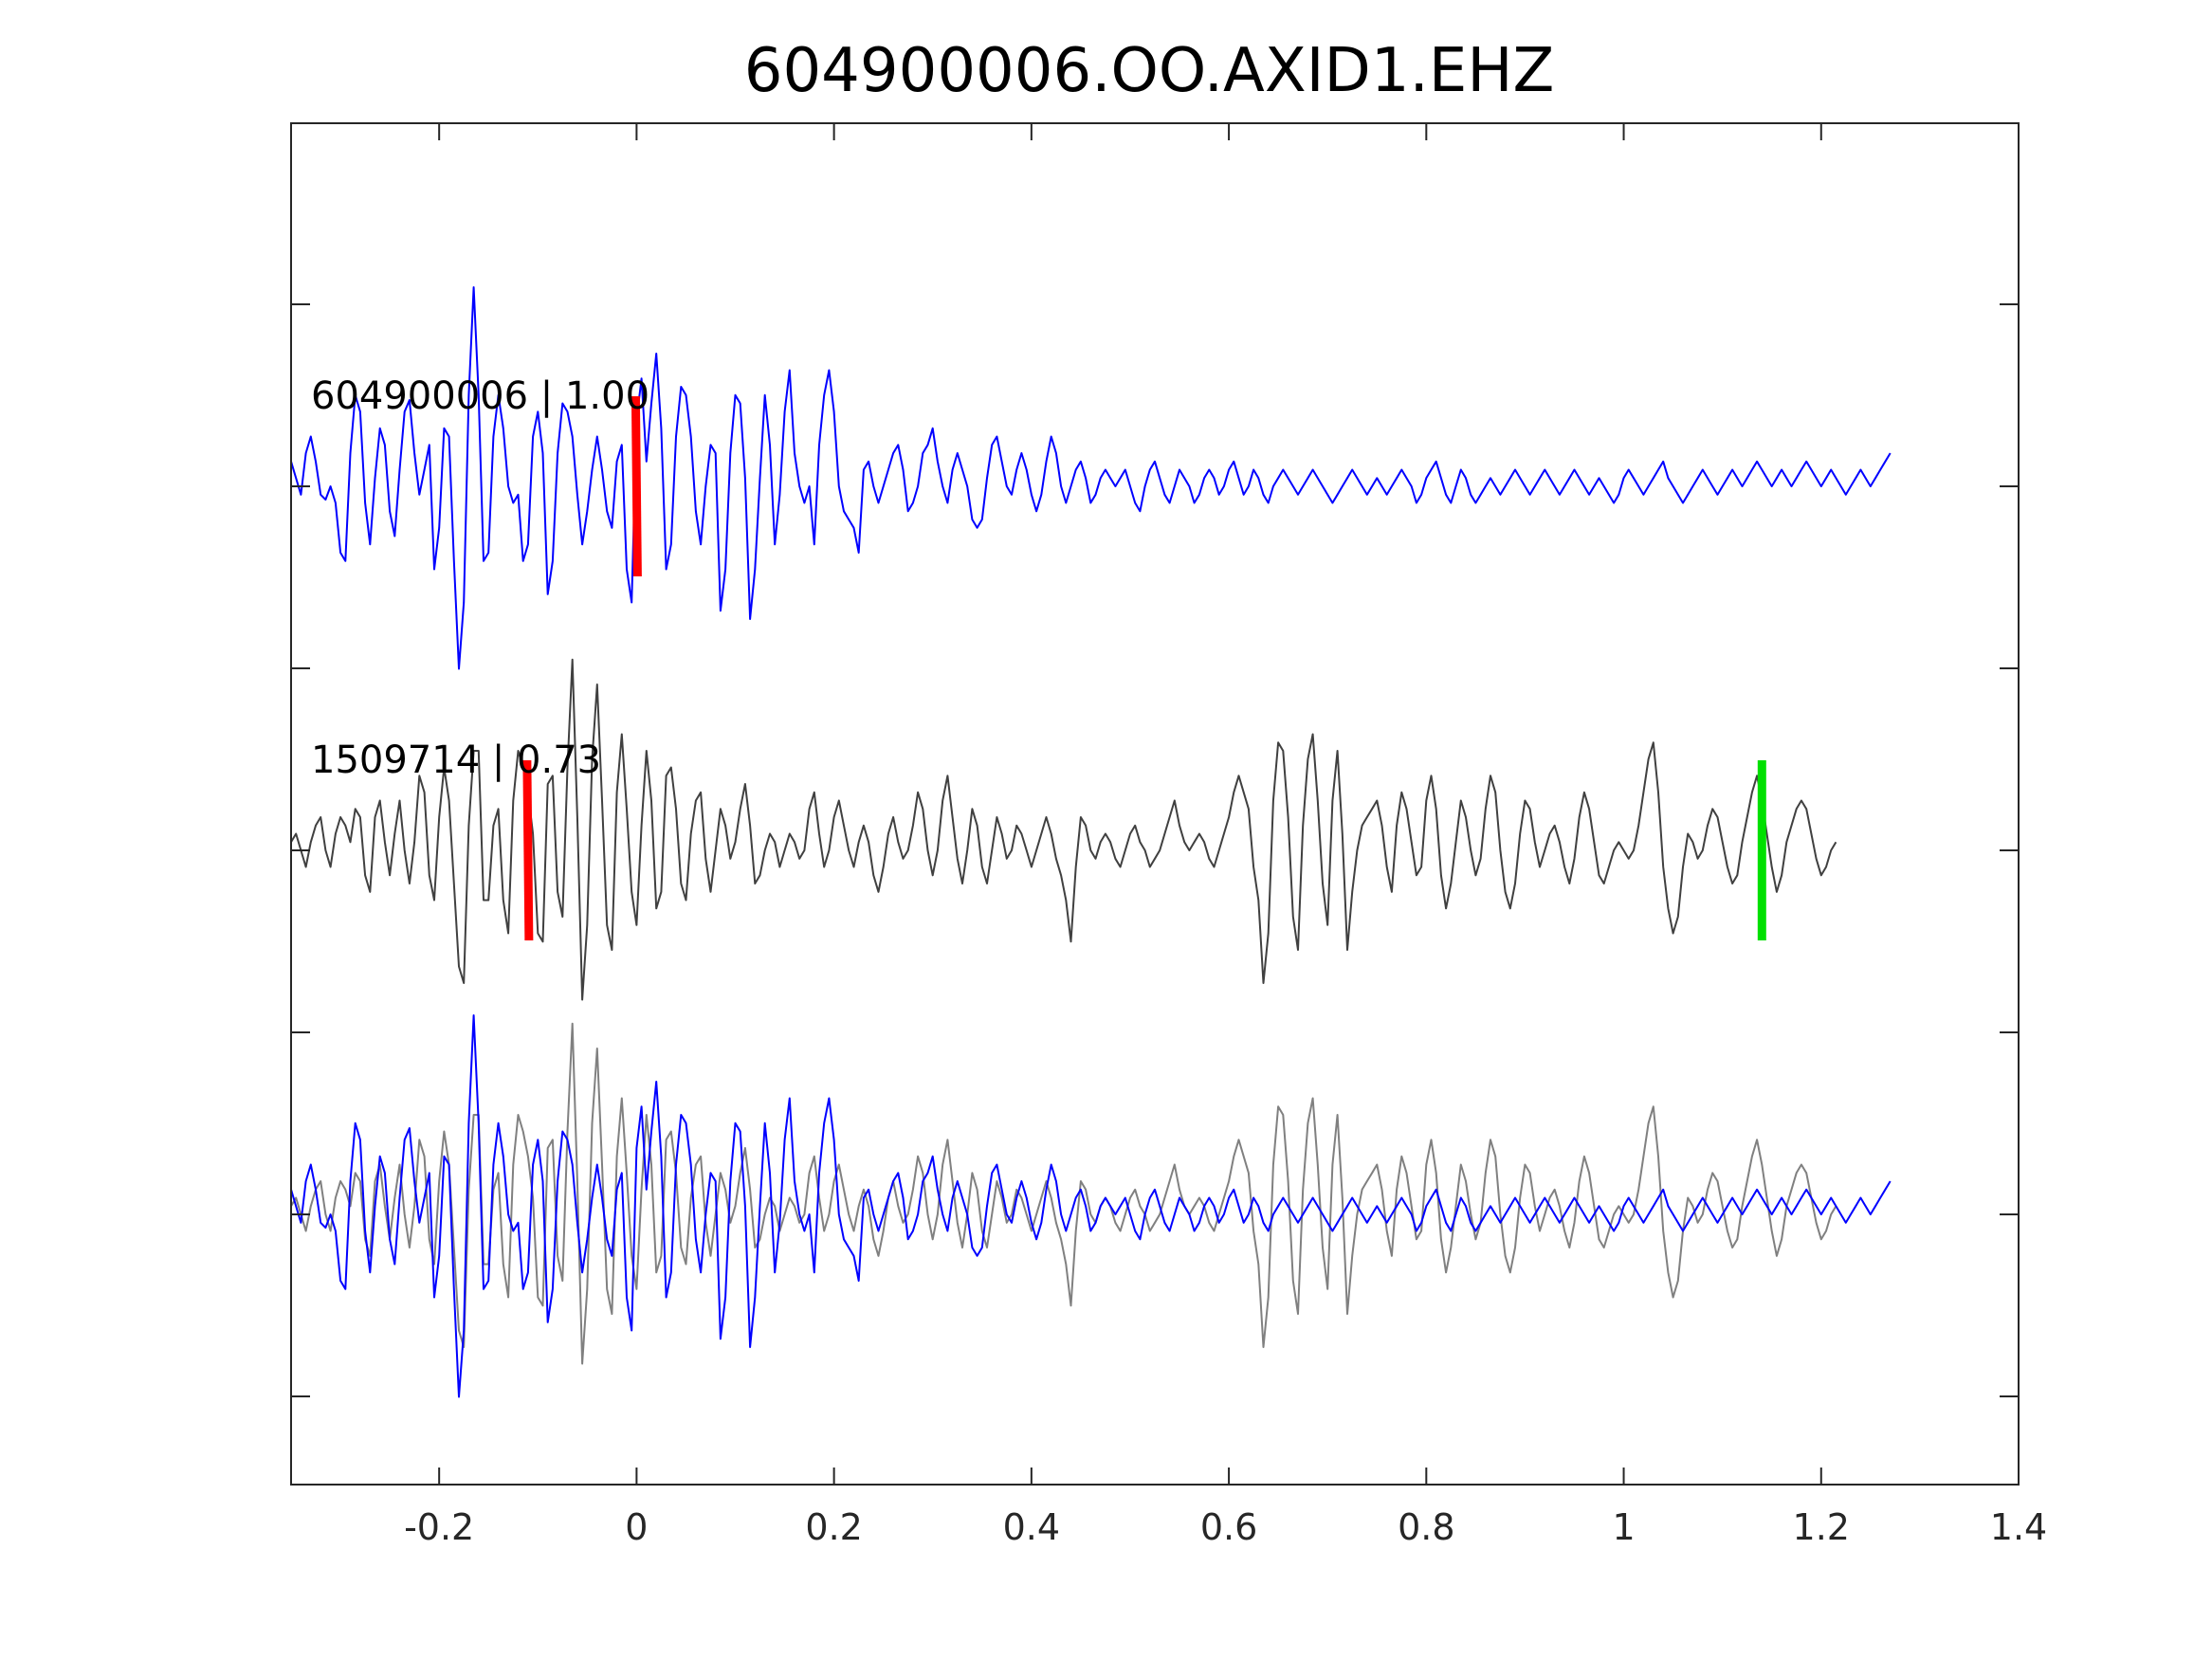 The height and width of the screenshot is (1659, 2212). What do you see at coordinates (456, 760) in the screenshot?
I see `trace-label-1: 1509714 | 0.73` at bounding box center [456, 760].